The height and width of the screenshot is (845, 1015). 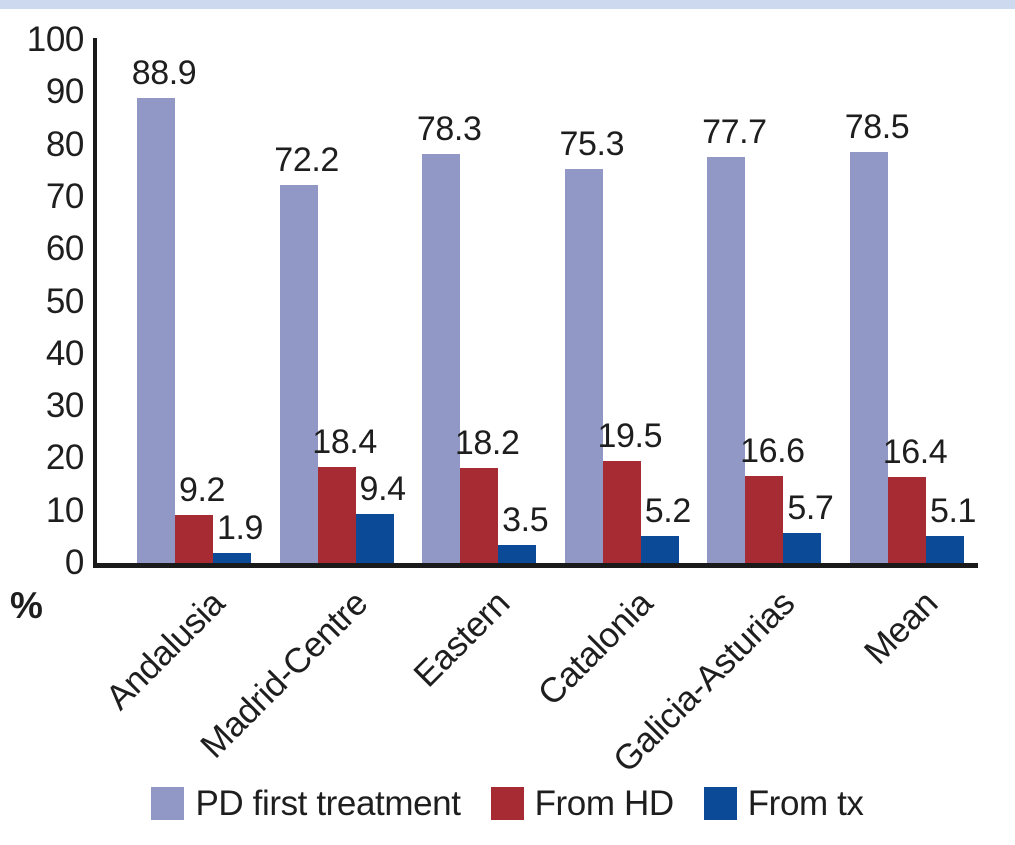 What do you see at coordinates (772, 451) in the screenshot?
I see `value-label: 16.6` at bounding box center [772, 451].